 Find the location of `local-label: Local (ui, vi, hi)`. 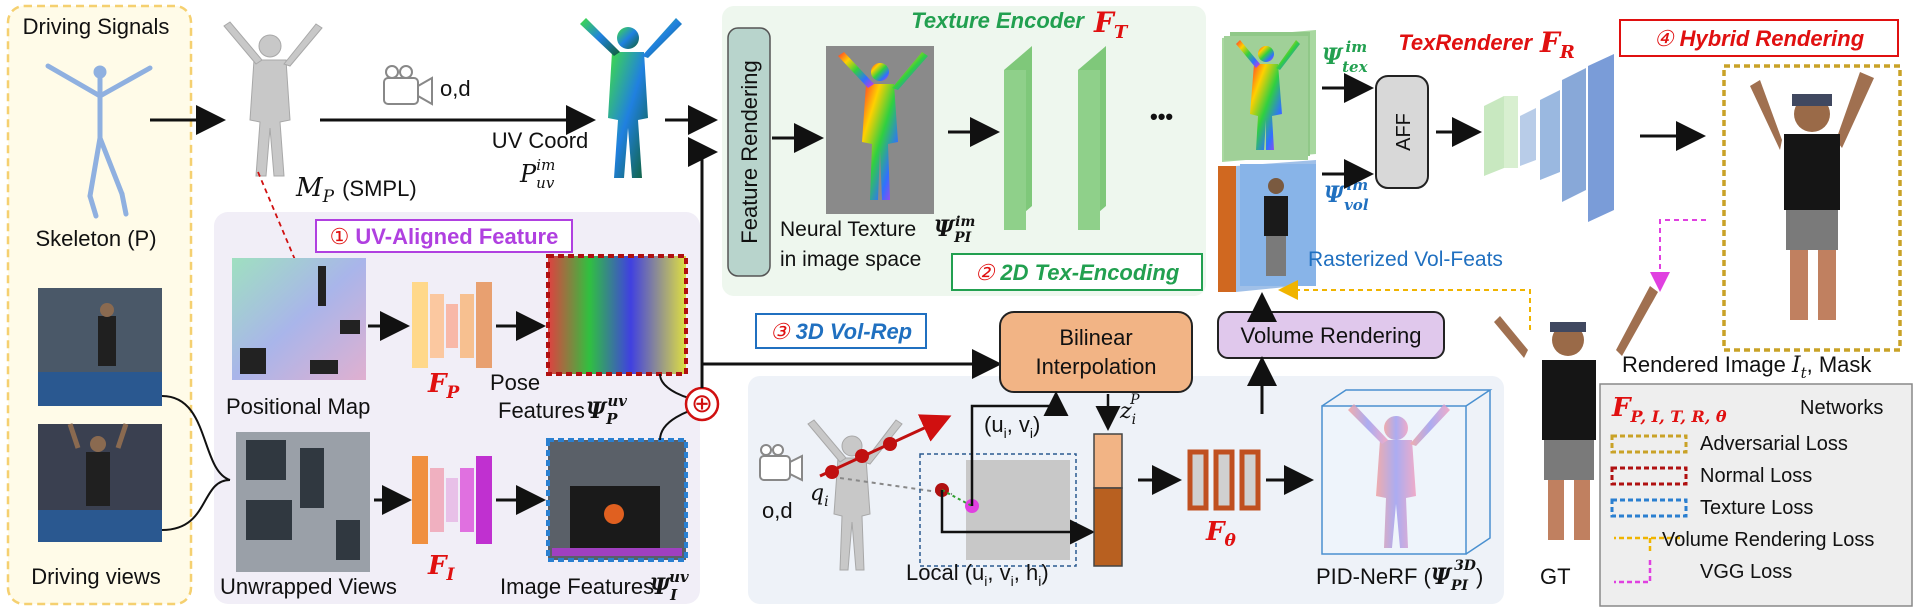

local-label: Local (ui, vi, hi) is located at coordinates (977, 574).